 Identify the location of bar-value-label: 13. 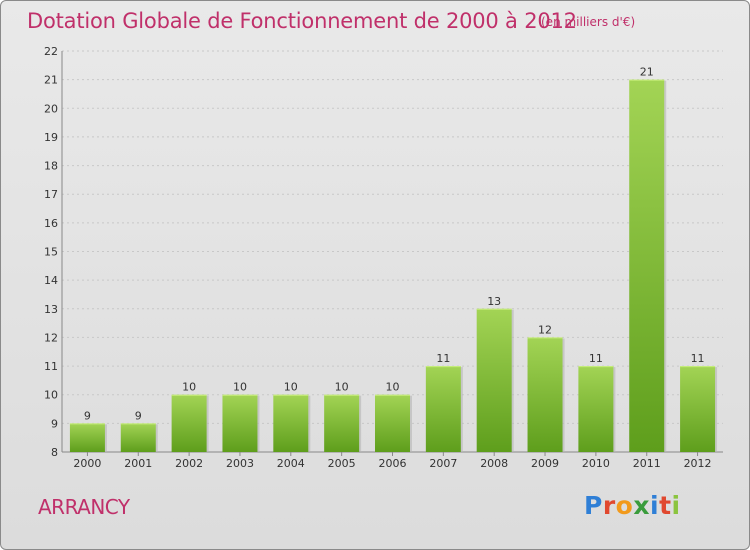
(494, 301).